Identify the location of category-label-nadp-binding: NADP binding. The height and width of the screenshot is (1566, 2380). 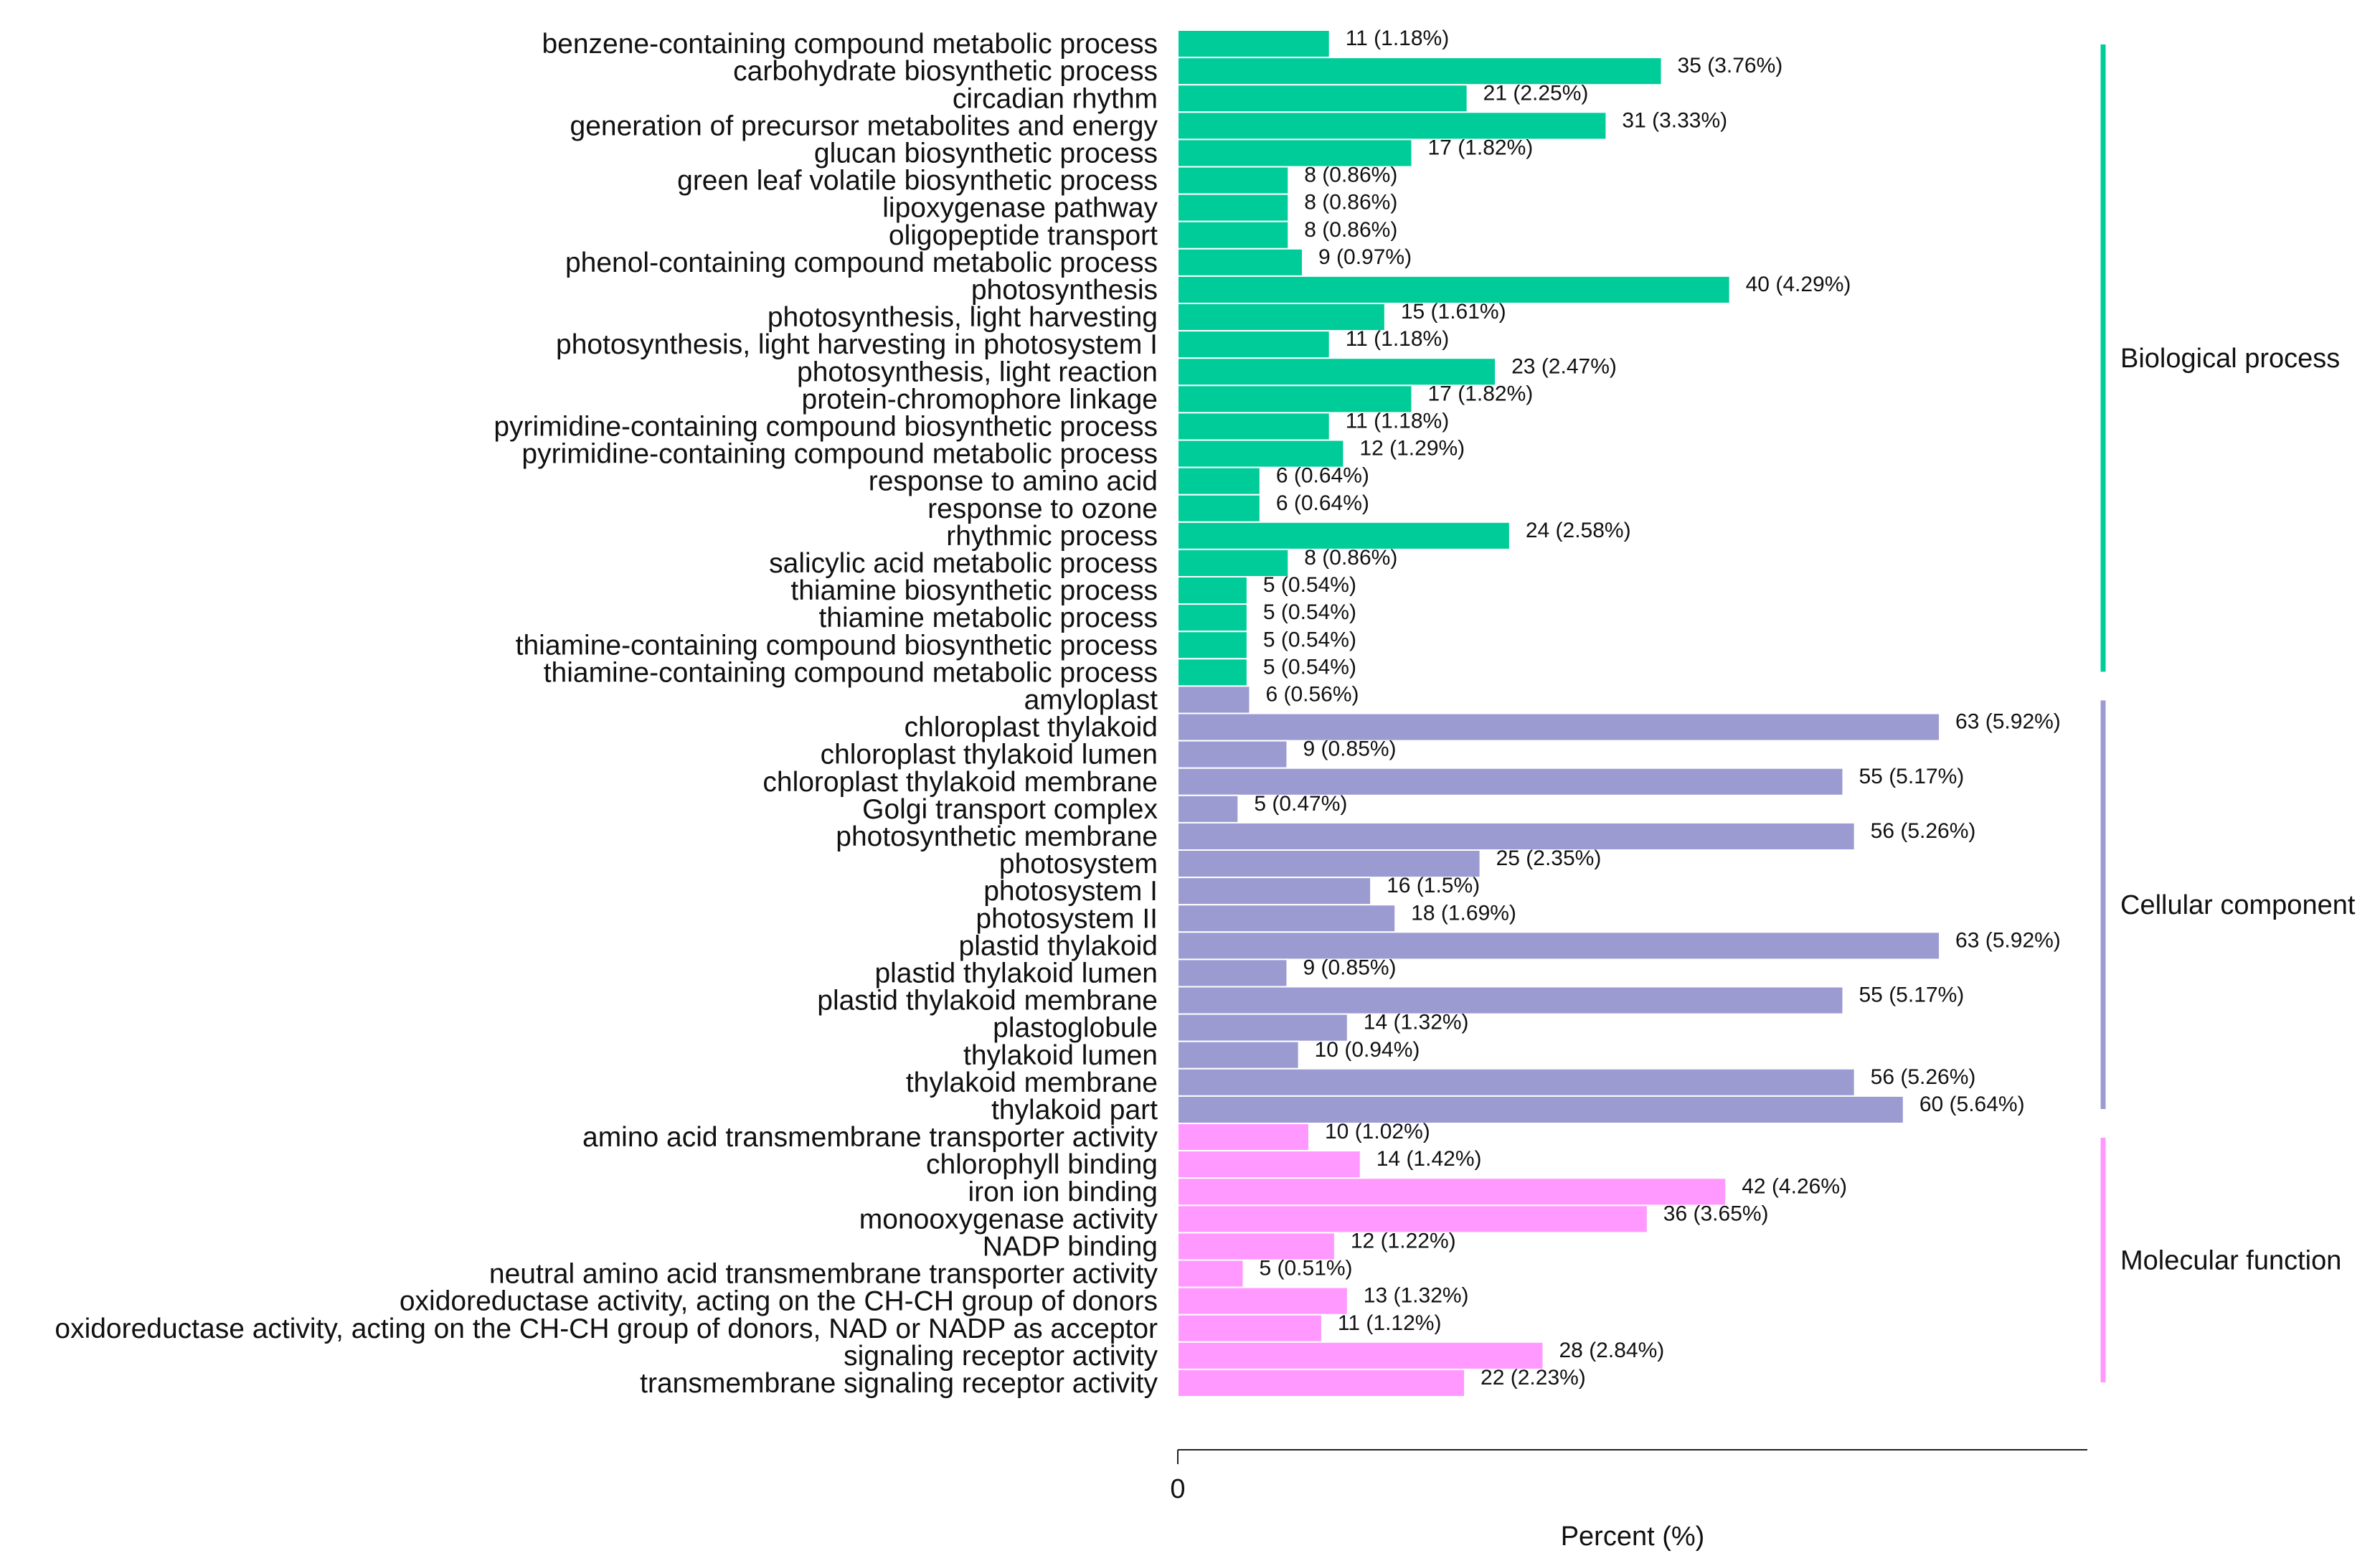
(1070, 1246).